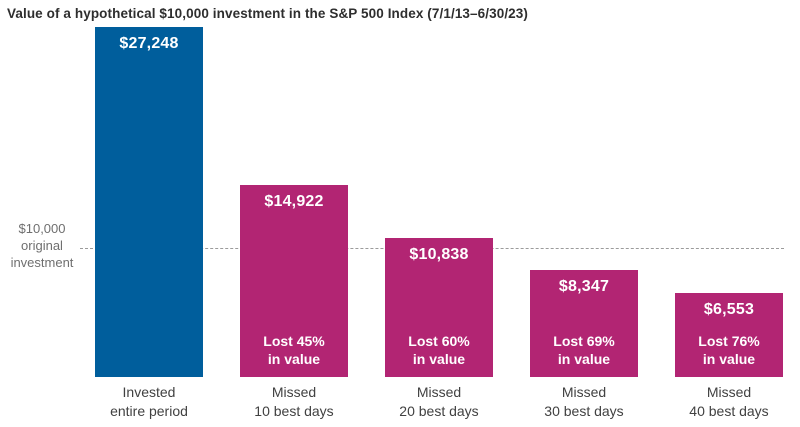  Describe the element at coordinates (584, 402) in the screenshot. I see `bar-category-label: Missed 30 best days` at that location.